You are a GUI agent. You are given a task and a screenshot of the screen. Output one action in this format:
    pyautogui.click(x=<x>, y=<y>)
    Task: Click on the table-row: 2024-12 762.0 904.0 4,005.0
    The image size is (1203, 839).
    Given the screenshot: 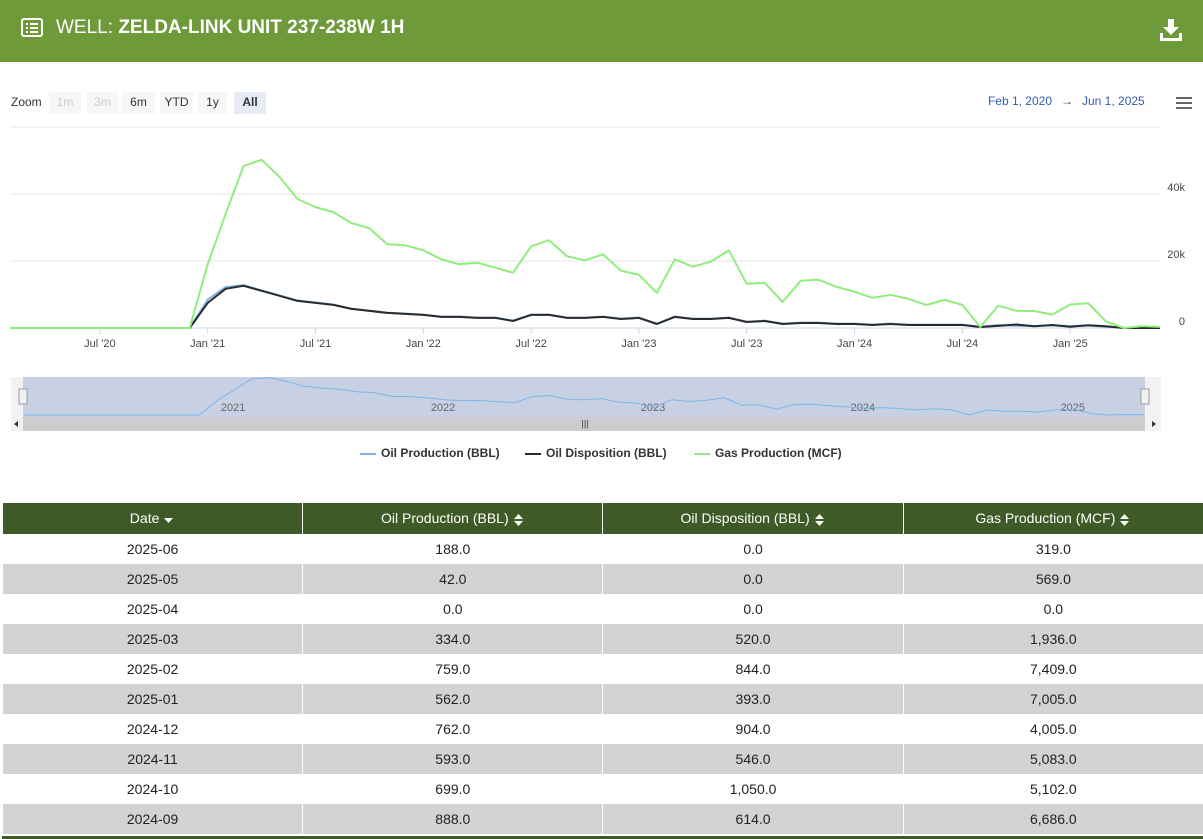 What is the action you would take?
    pyautogui.click(x=602, y=729)
    